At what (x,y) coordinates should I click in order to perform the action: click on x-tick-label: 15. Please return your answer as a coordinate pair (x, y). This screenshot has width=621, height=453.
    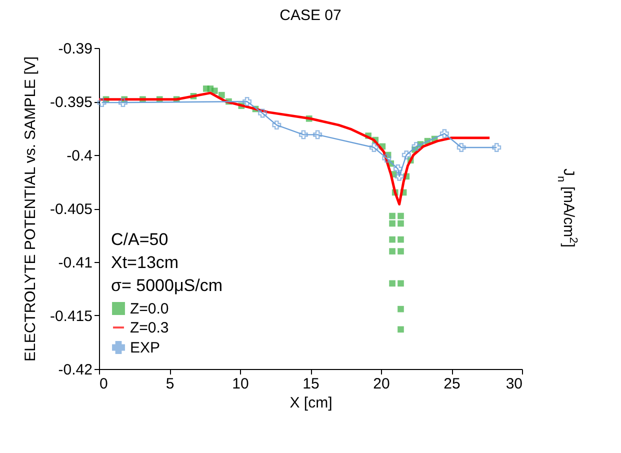
    Looking at the image, I should click on (311, 384).